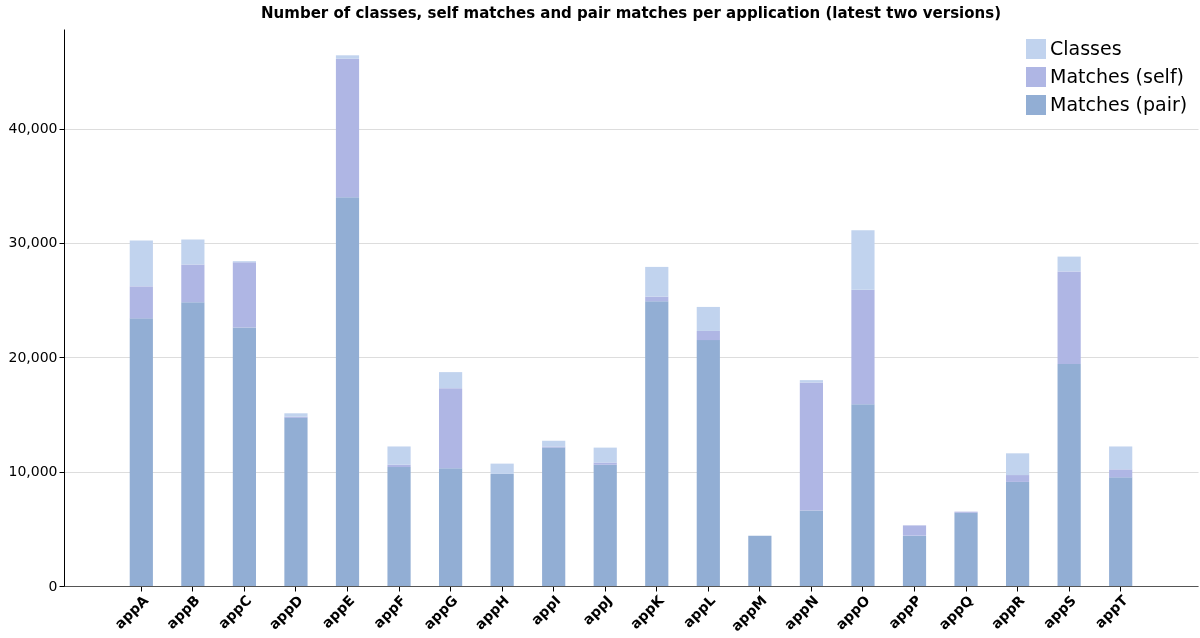  What do you see at coordinates (53, 585) in the screenshot?
I see `y-tick-label: 0` at bounding box center [53, 585].